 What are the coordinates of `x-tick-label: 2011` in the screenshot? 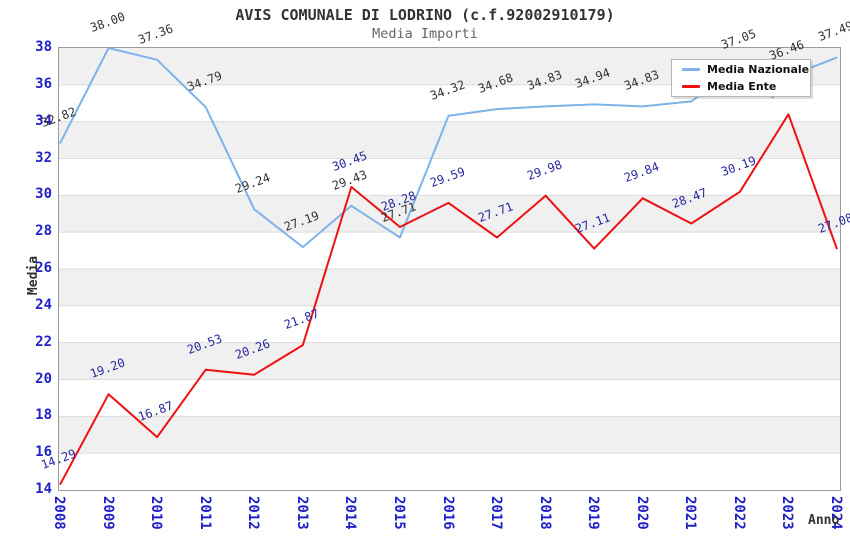 It's located at (204, 513).